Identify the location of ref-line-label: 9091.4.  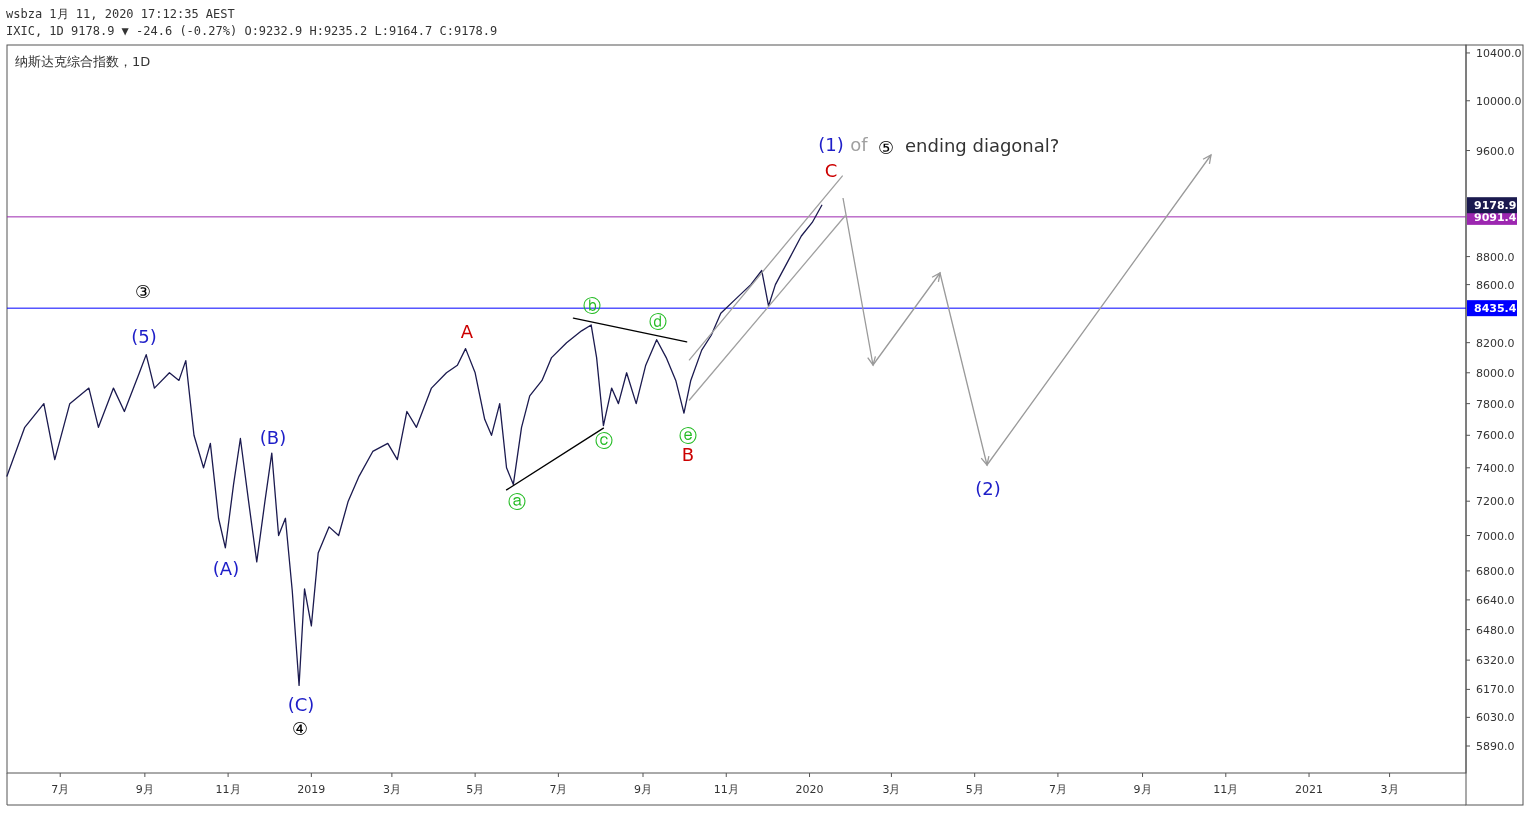
(1495, 217).